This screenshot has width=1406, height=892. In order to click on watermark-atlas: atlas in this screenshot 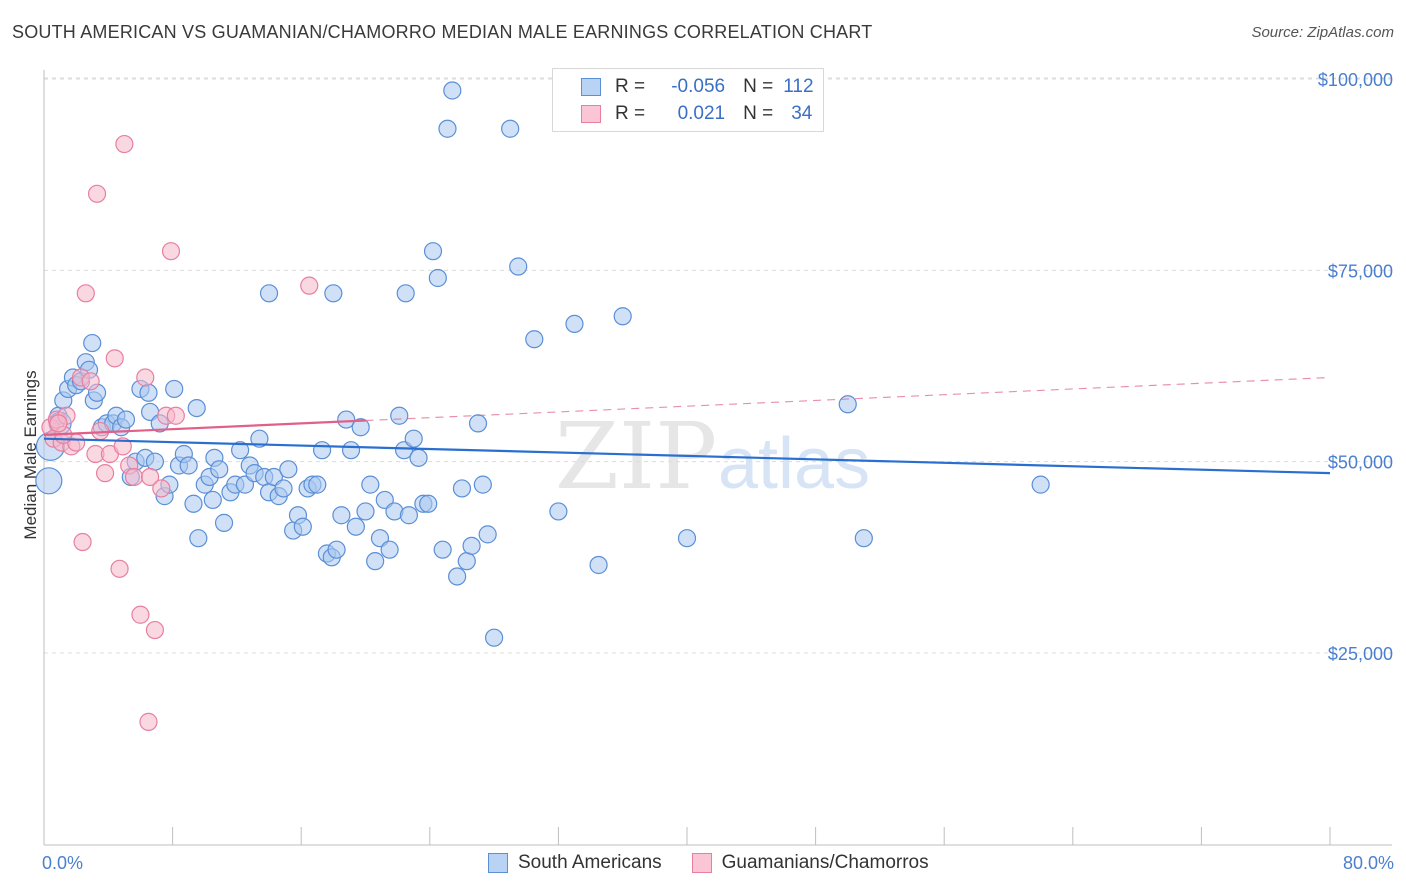, I will do `click(794, 464)`.